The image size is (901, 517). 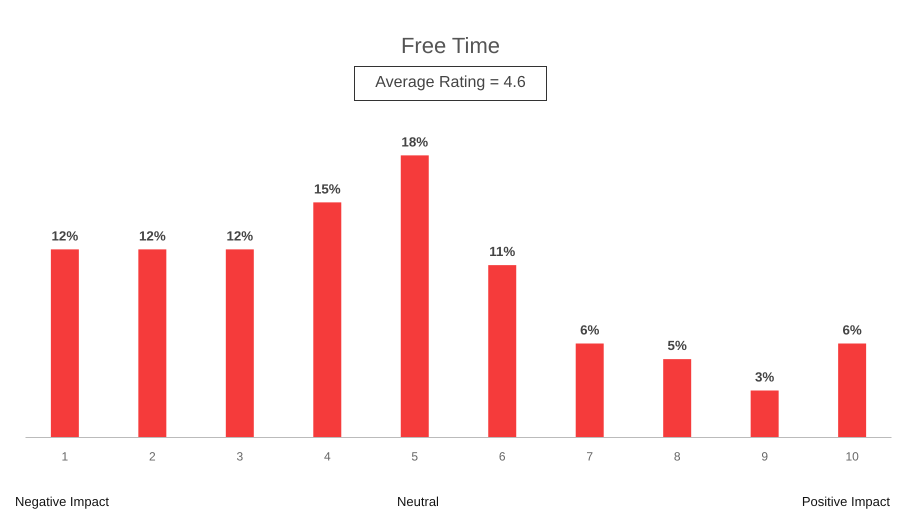 I want to click on x-tick-label: 9, so click(x=764, y=457).